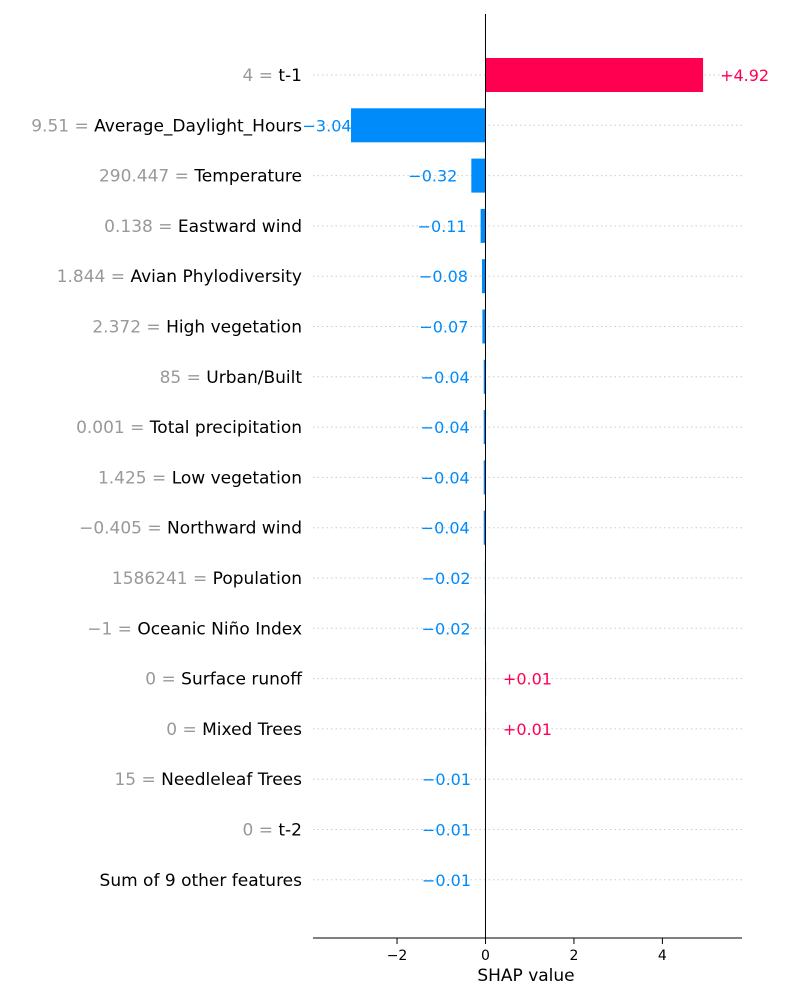 The height and width of the screenshot is (1004, 800). What do you see at coordinates (290, 831) in the screenshot?
I see `feature-name: t-2` at bounding box center [290, 831].